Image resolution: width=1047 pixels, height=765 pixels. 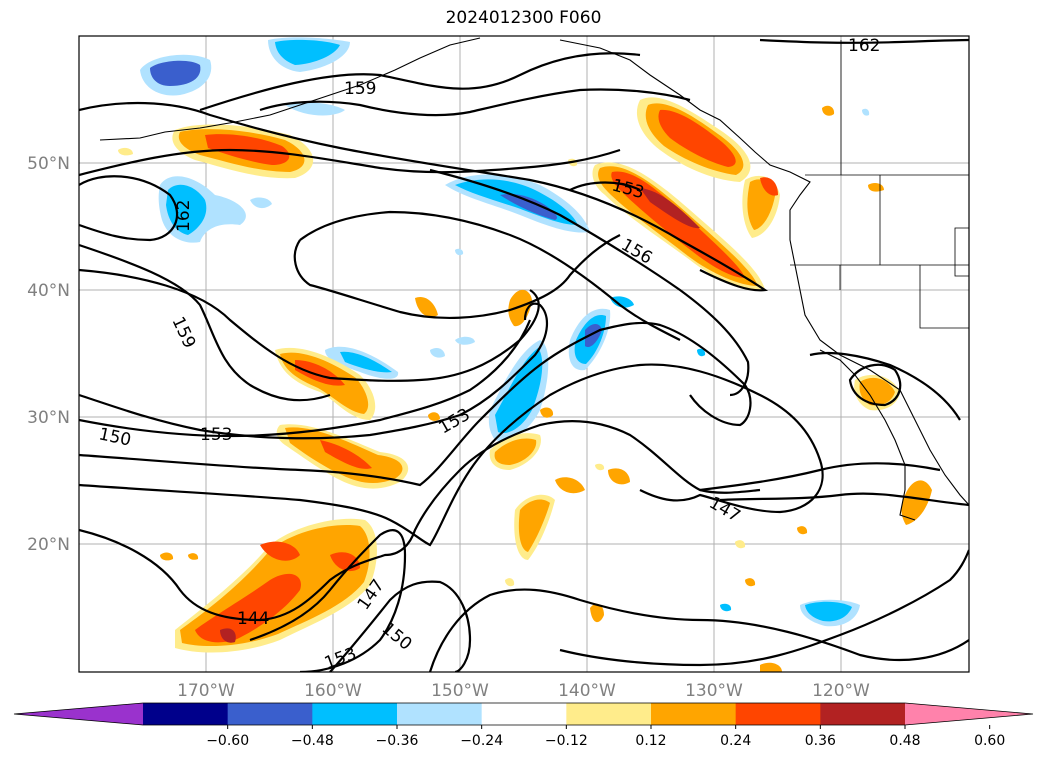 I want to click on colorbar-tick-label: 0.12, so click(x=650, y=741).